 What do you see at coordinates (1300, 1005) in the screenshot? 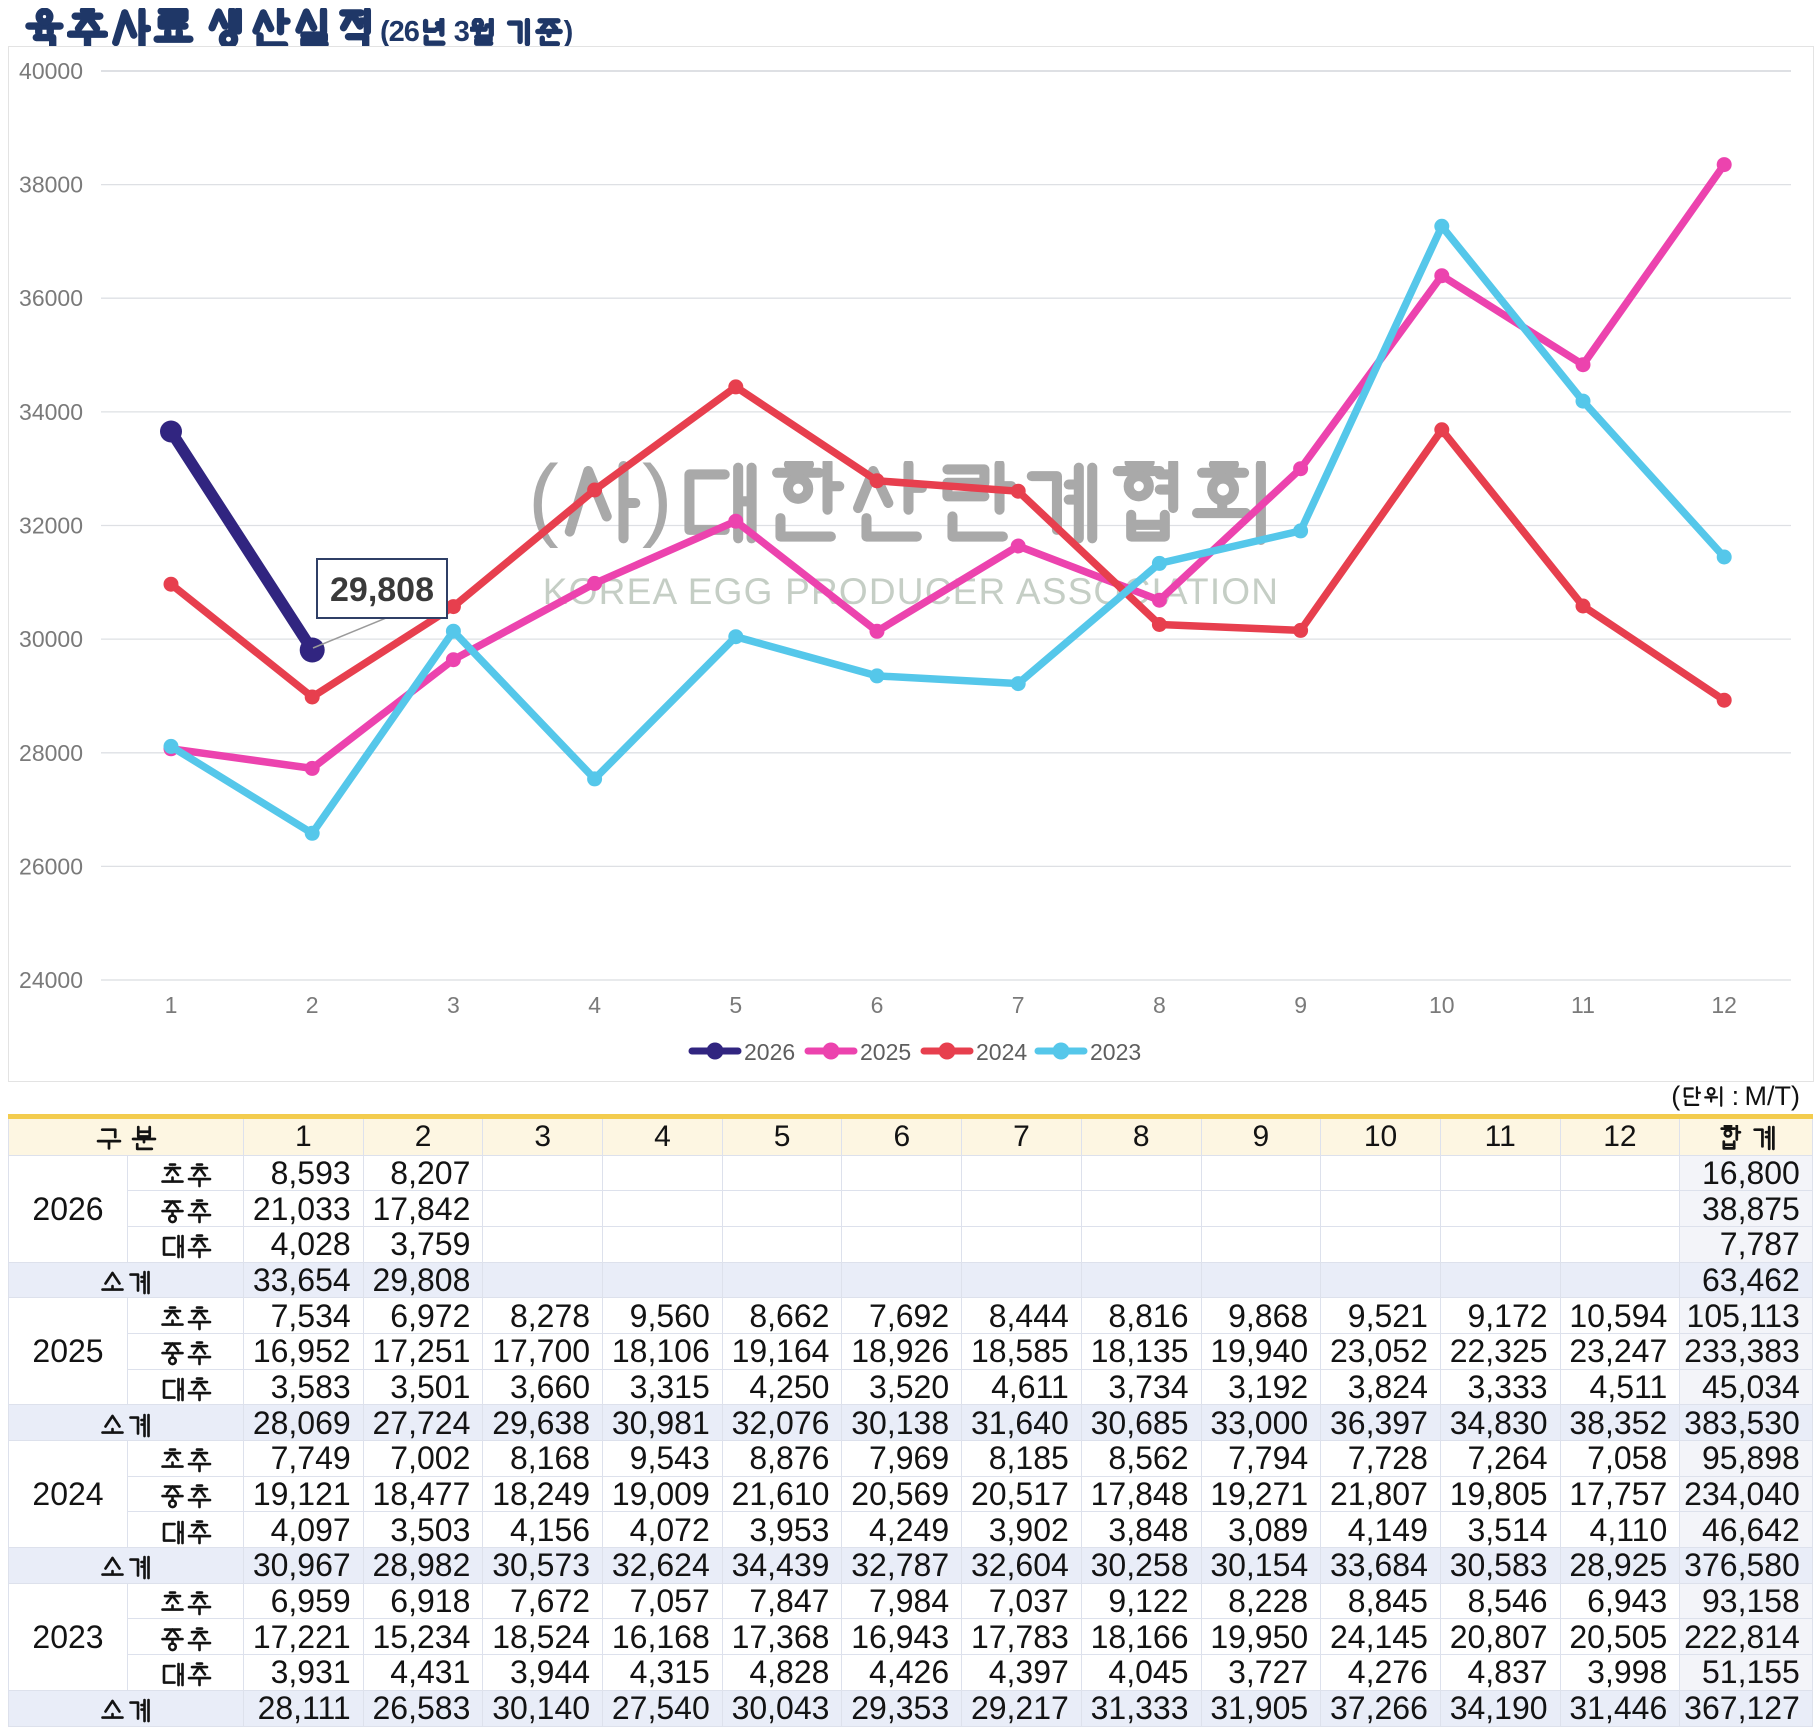
I see `svg-text: 9` at bounding box center [1300, 1005].